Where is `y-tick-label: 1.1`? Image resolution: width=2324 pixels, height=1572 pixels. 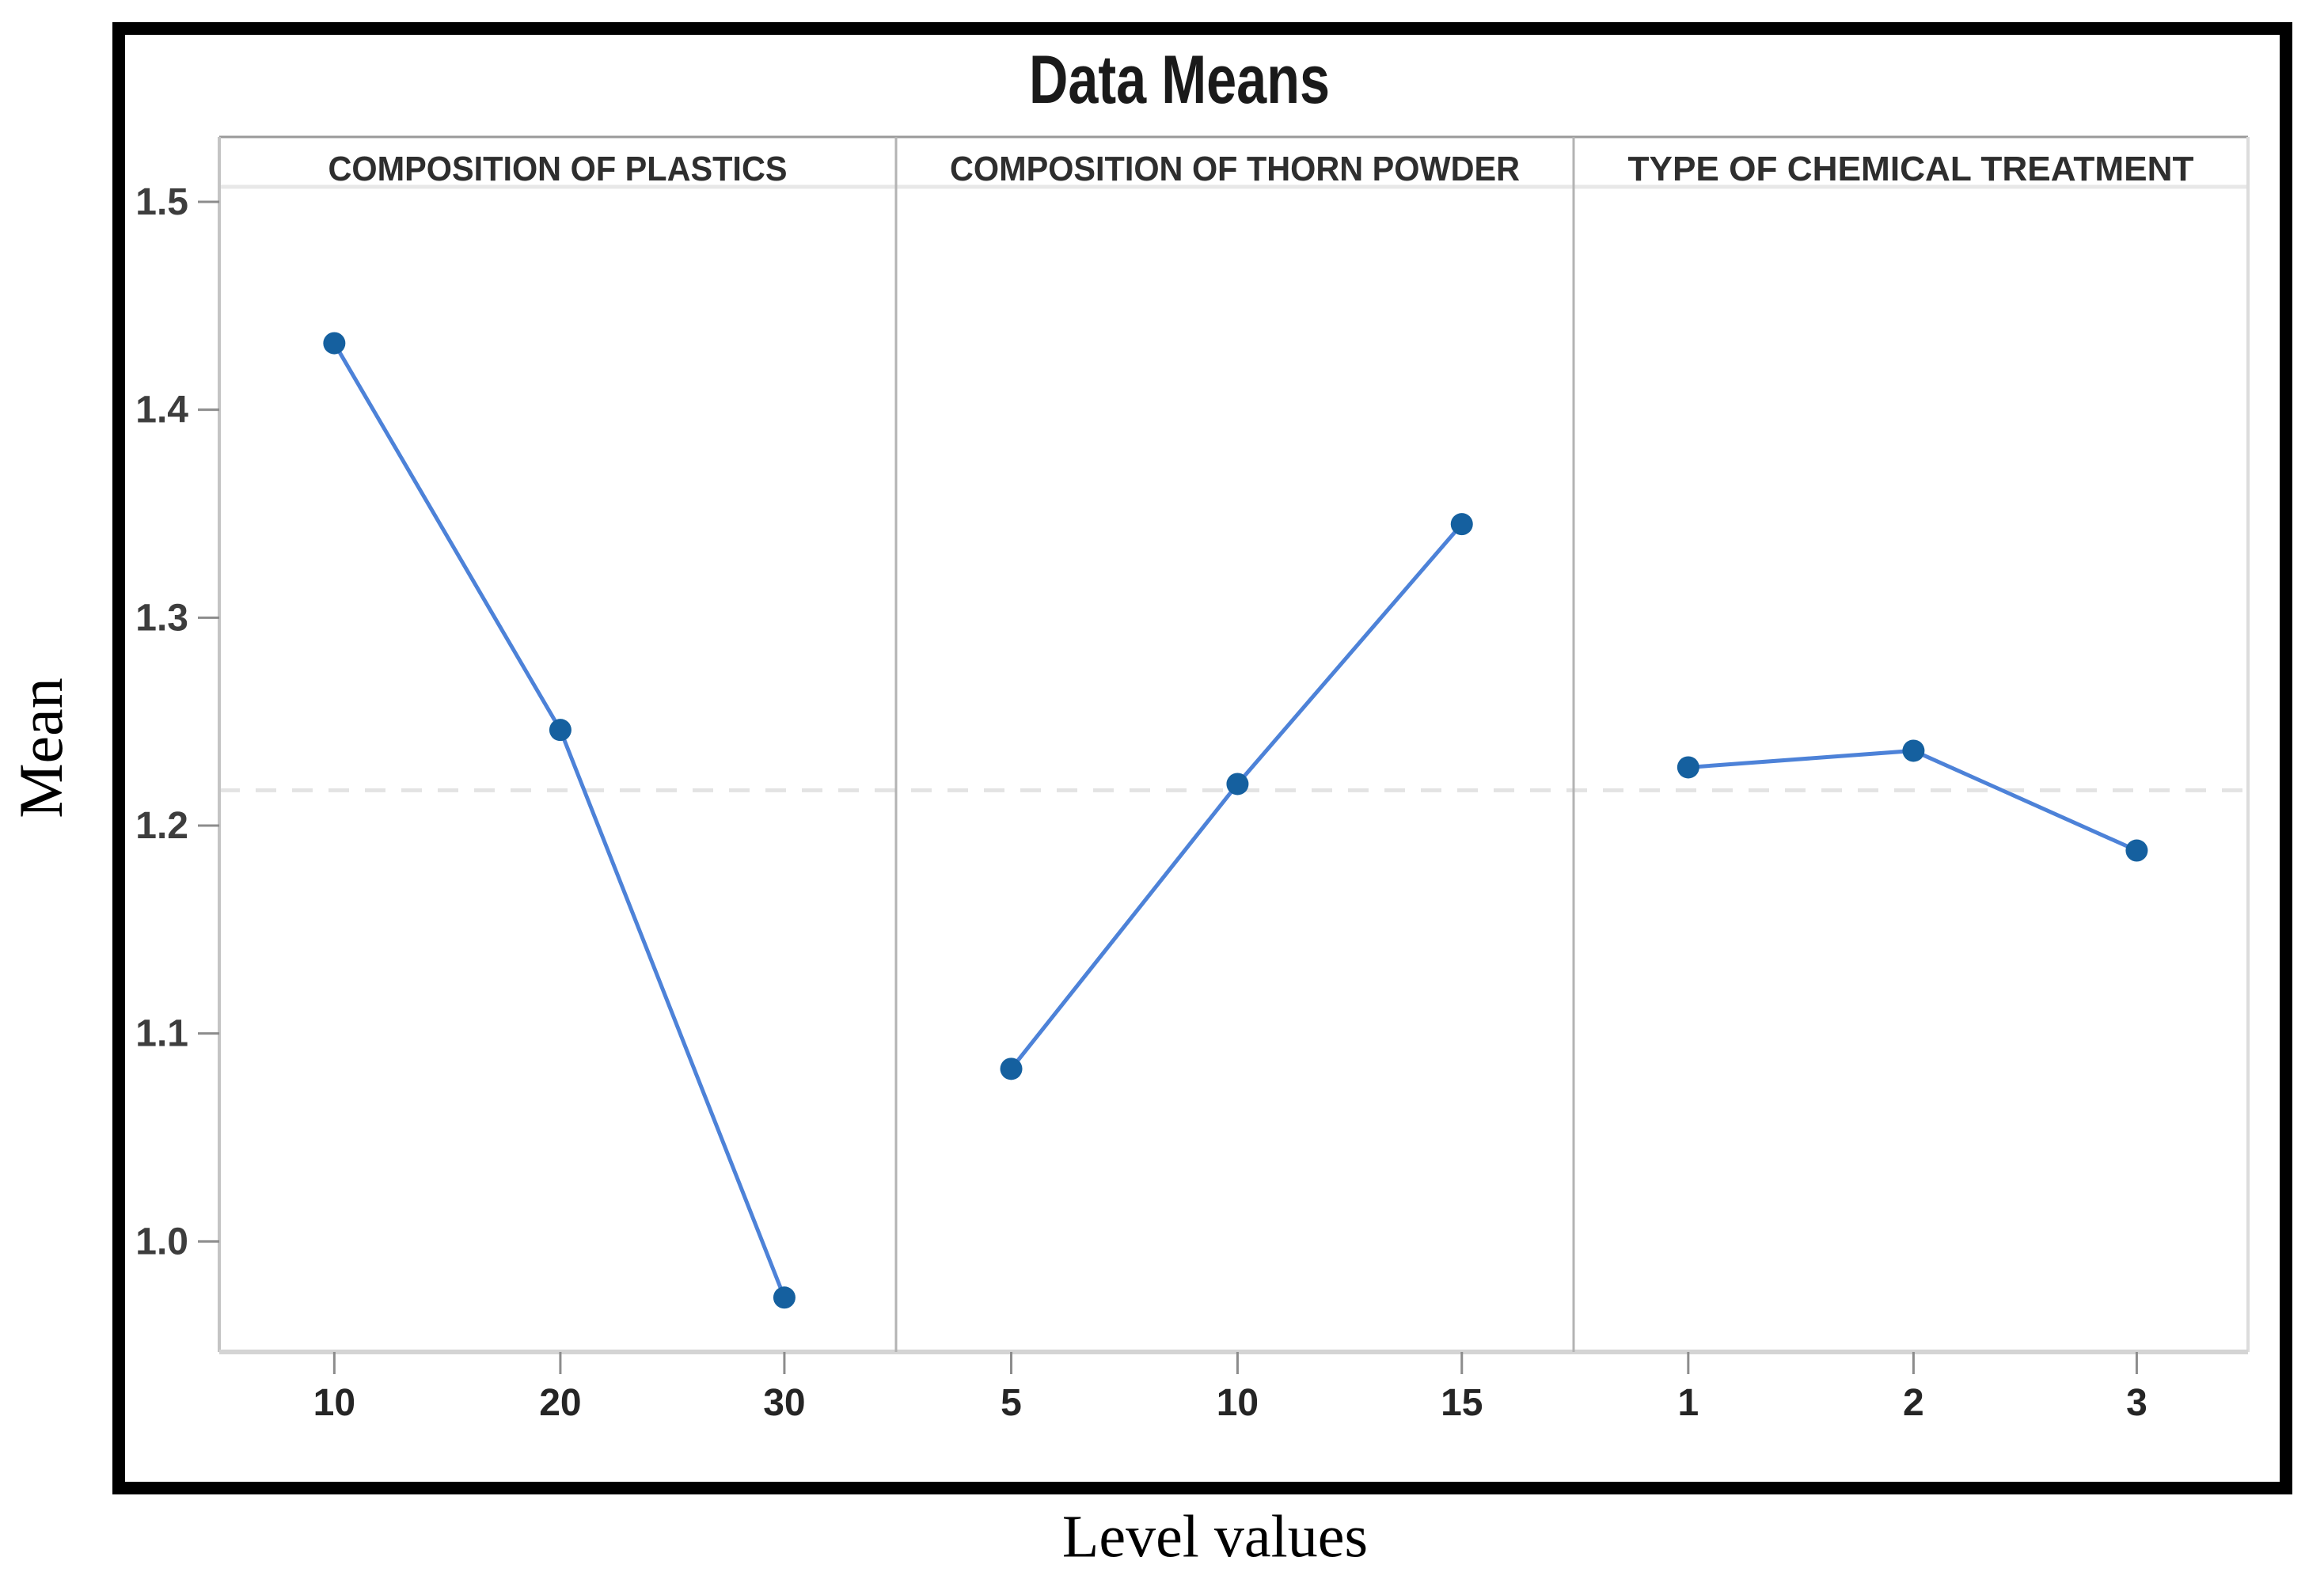 y-tick-label: 1.1 is located at coordinates (161, 1034).